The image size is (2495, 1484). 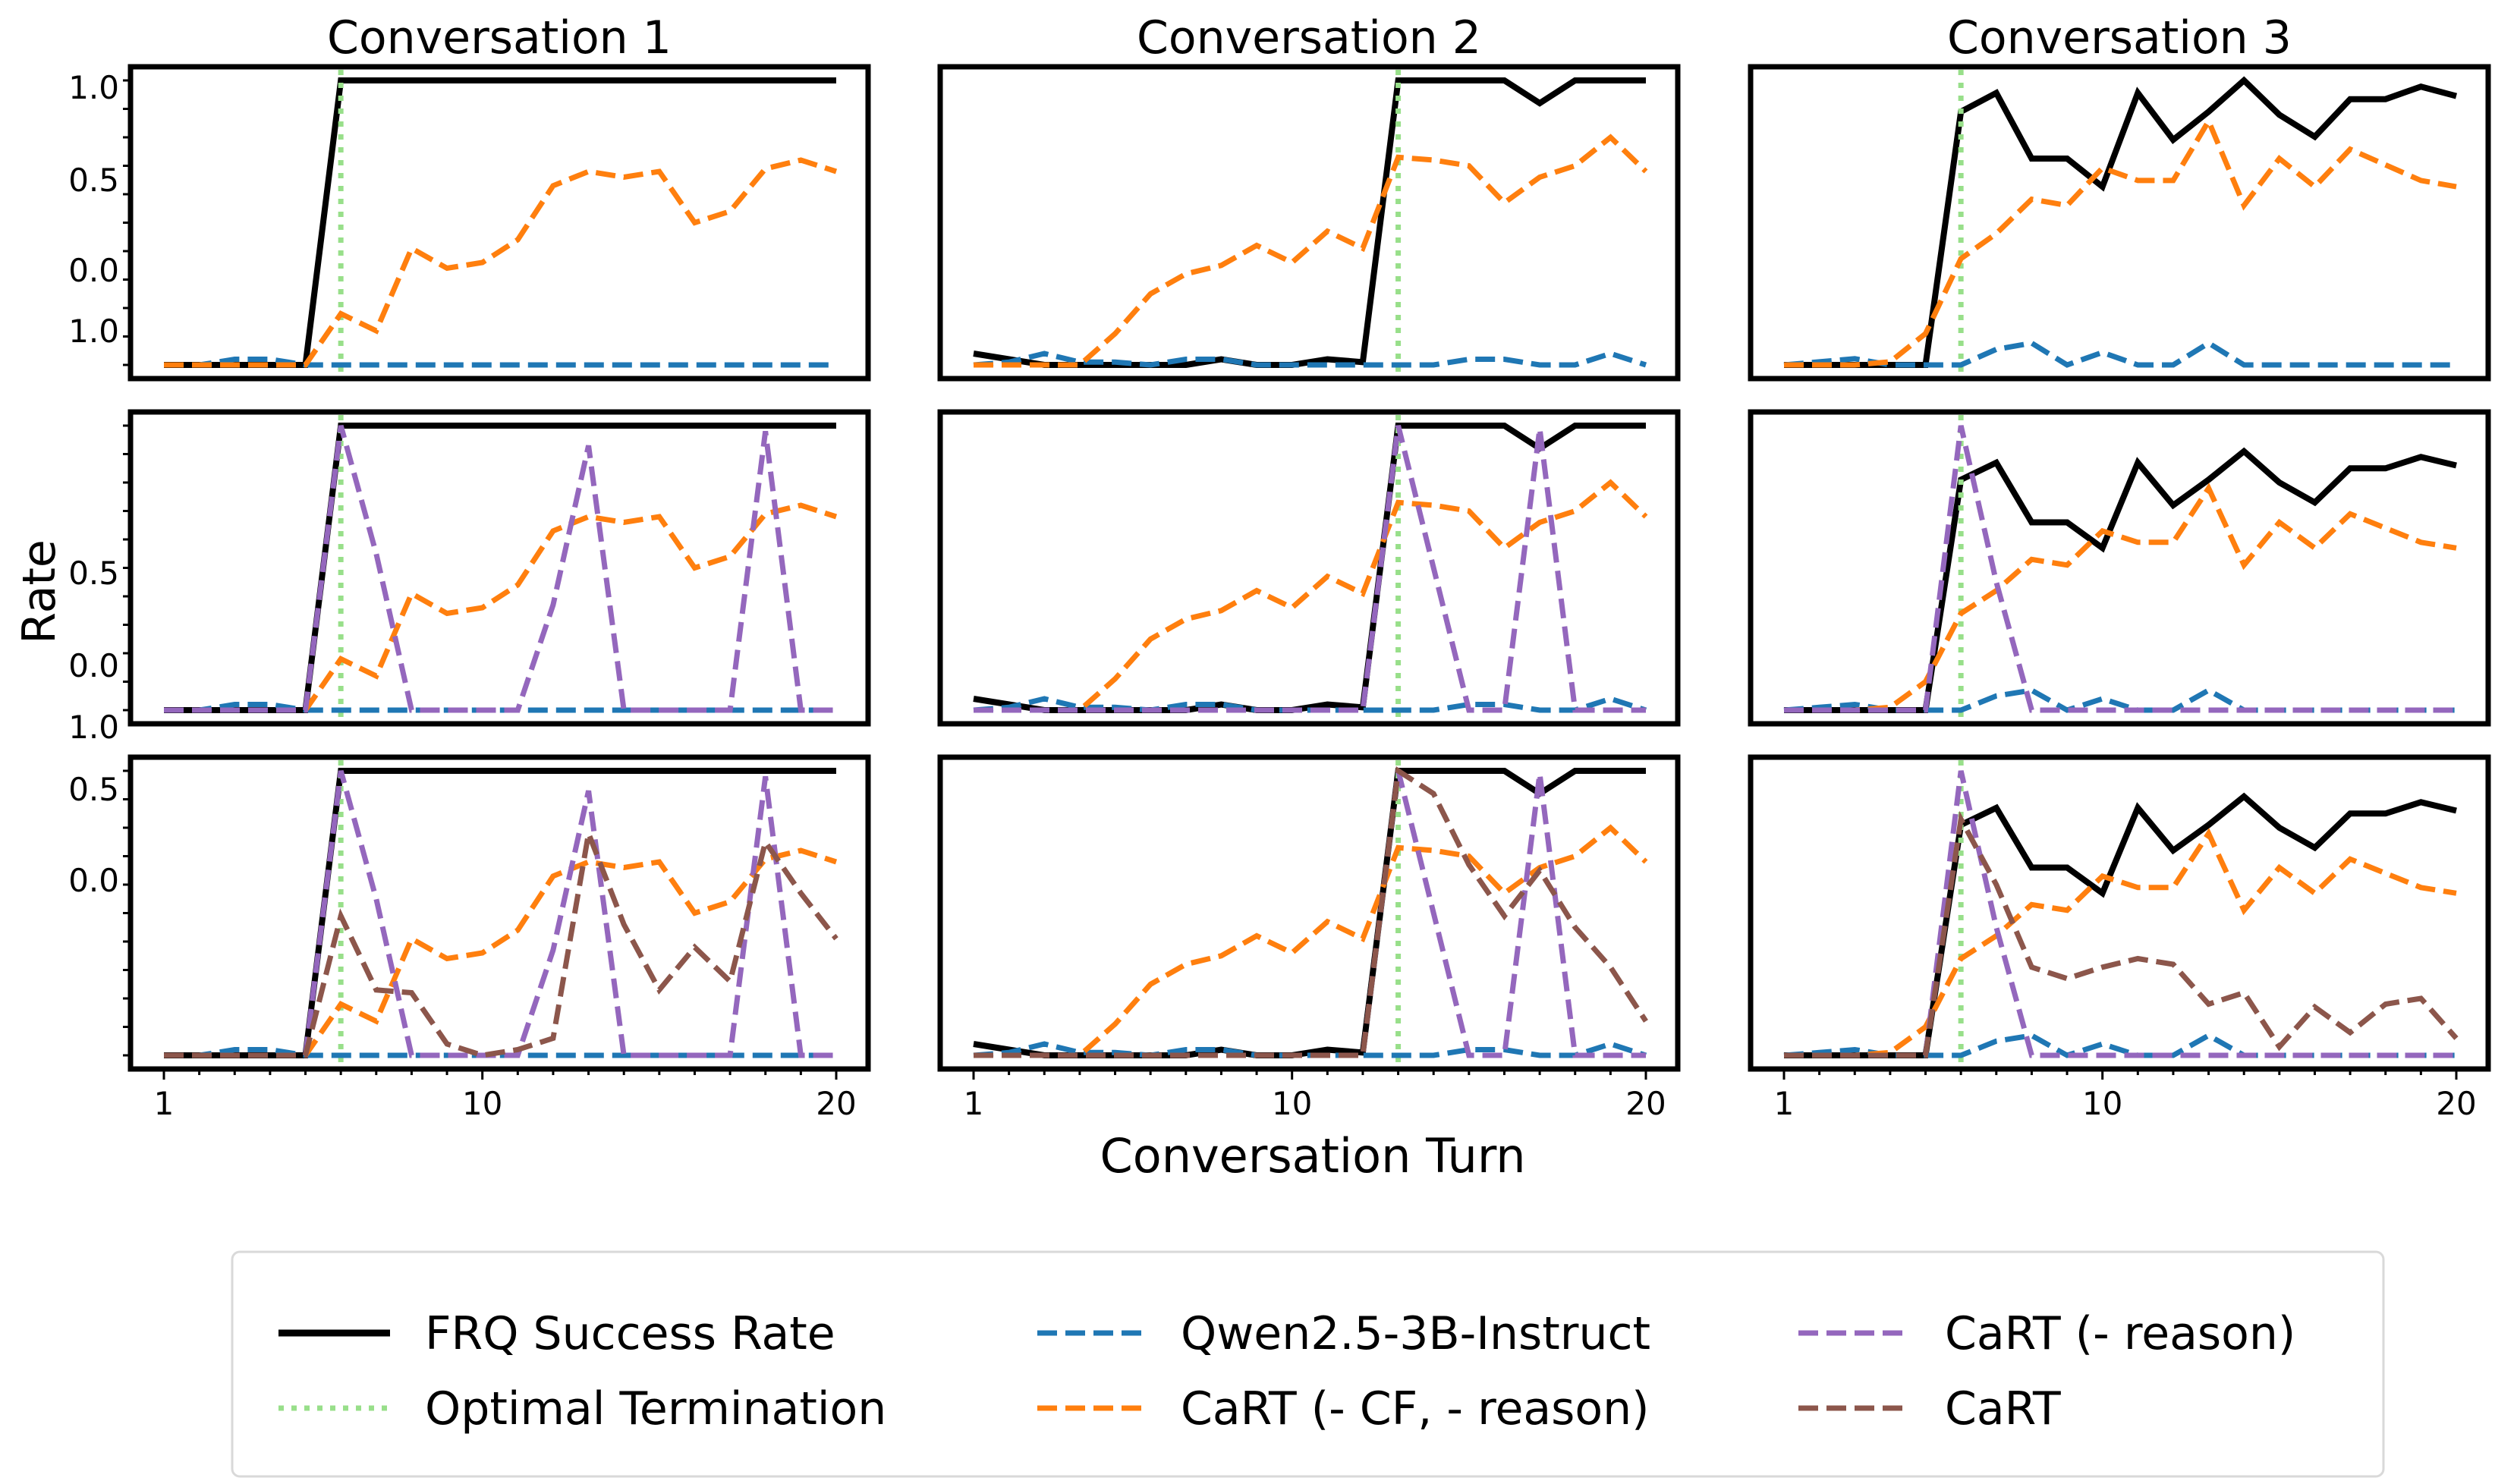 I want to click on legend-label: Qwen2.5-3B-Instruct, so click(x=1415, y=1333).